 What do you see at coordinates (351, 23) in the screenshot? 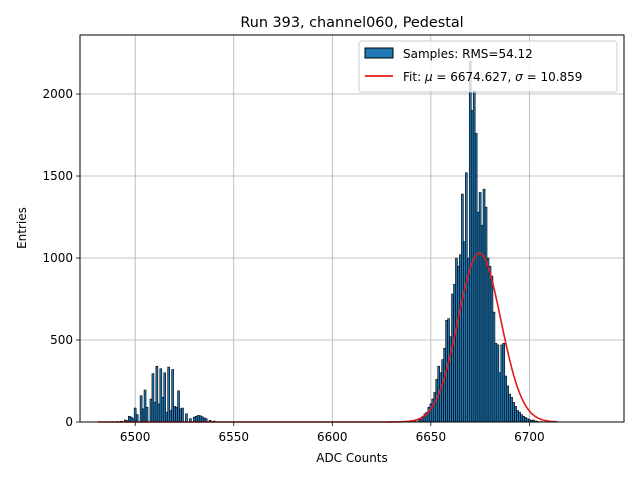
I see `chart-title: Run 393, channel060, Pedestal` at bounding box center [351, 23].